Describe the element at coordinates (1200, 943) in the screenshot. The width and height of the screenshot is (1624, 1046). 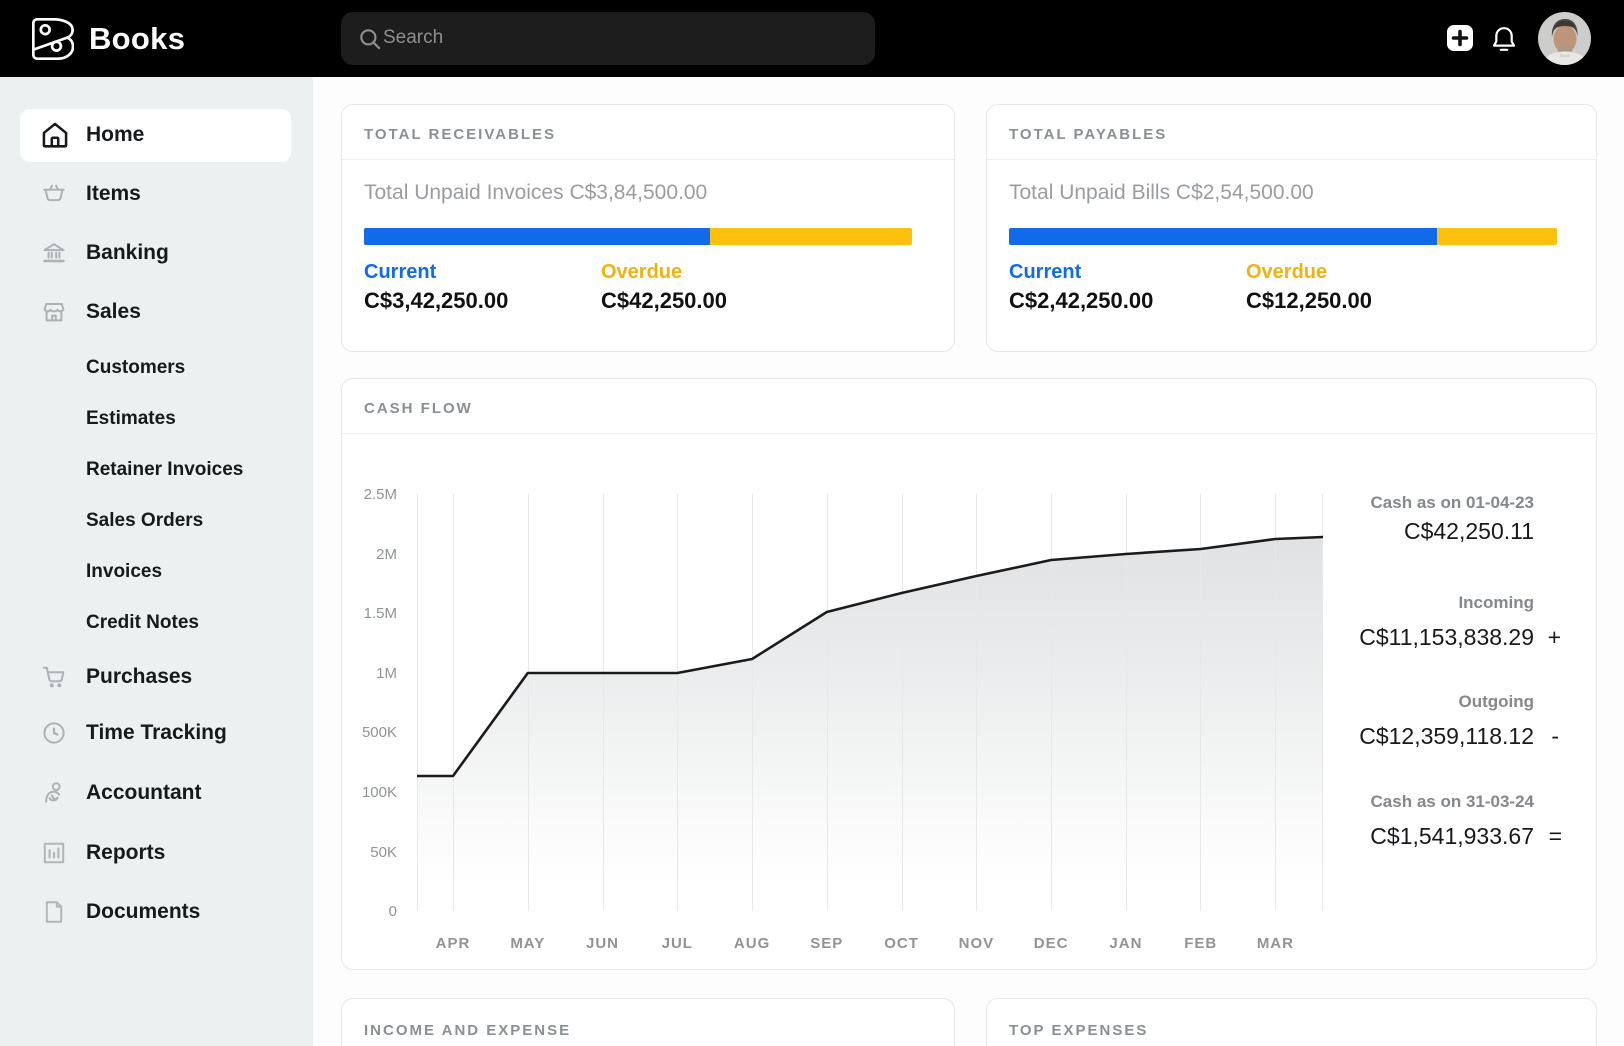
I see `svg-text: FEB` at that location.